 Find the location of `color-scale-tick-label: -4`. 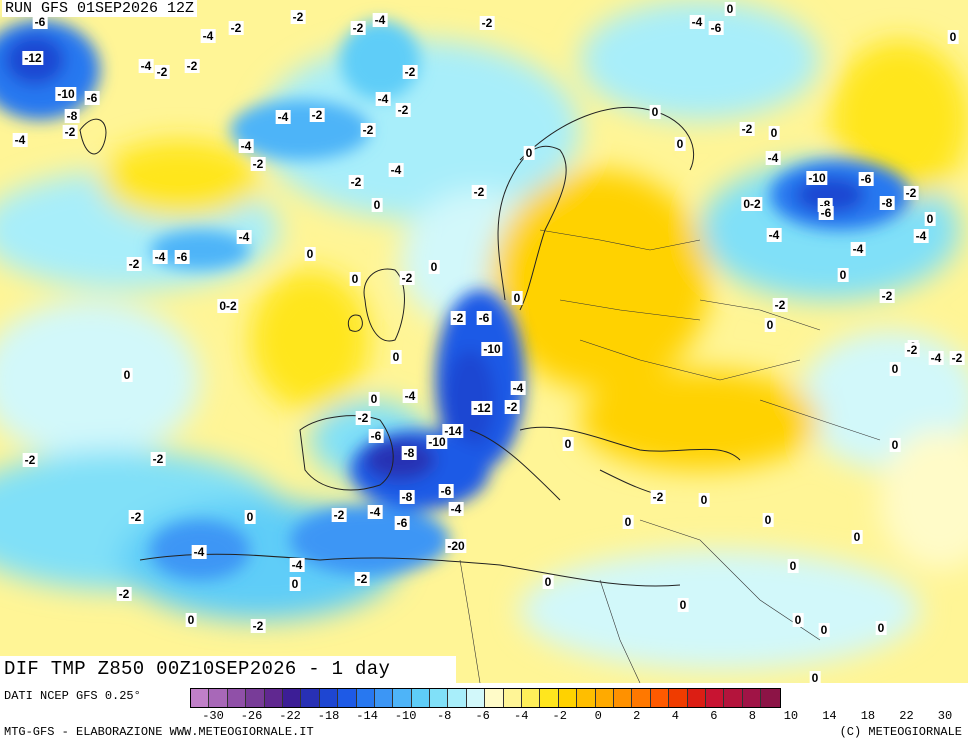

color-scale-tick-label: -4 is located at coordinates (521, 716).